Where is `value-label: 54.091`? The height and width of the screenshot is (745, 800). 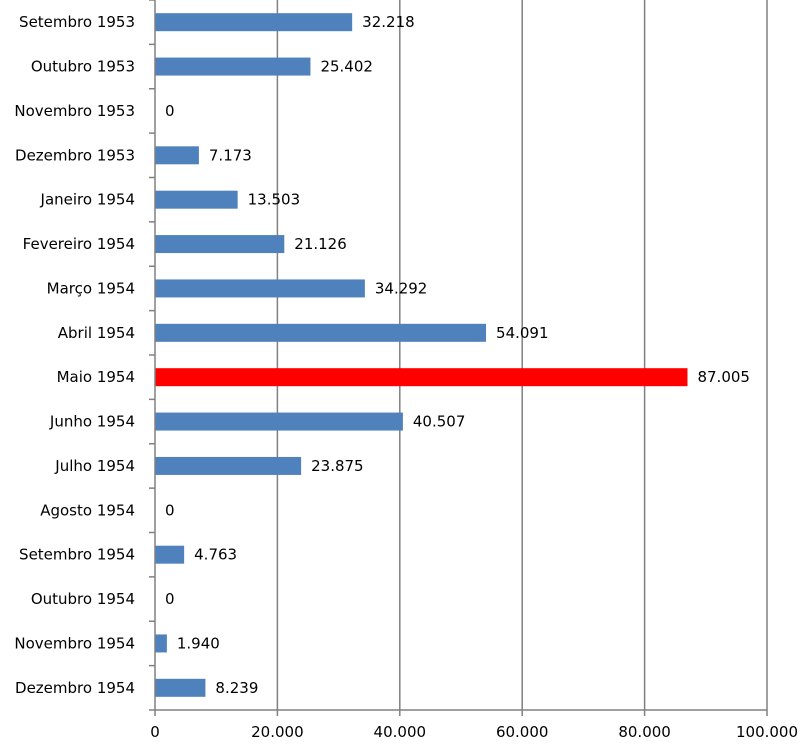
value-label: 54.091 is located at coordinates (522, 333).